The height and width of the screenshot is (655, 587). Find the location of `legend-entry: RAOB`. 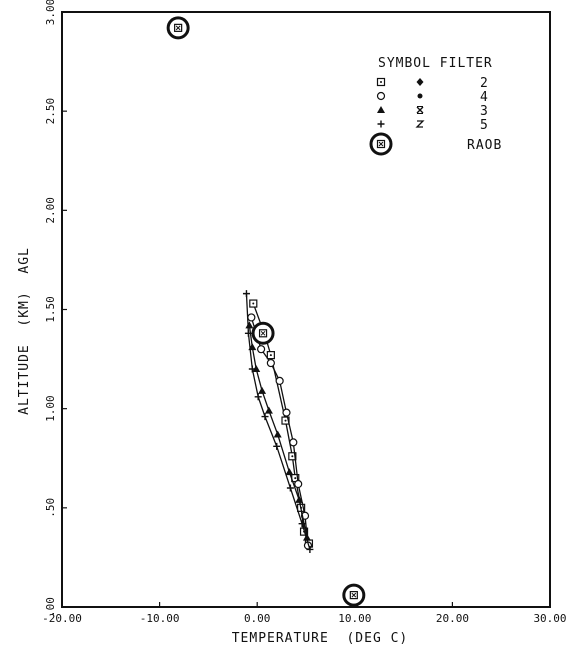

legend-entry: RAOB is located at coordinates (435, 144).